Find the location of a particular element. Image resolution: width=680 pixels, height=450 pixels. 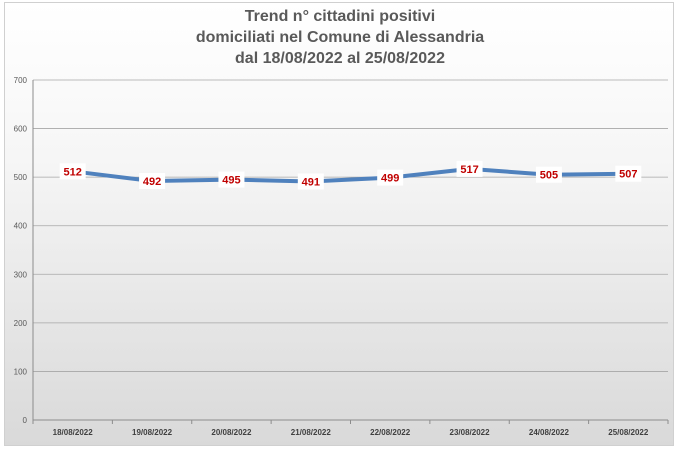

data-label: 517 is located at coordinates (469, 170).